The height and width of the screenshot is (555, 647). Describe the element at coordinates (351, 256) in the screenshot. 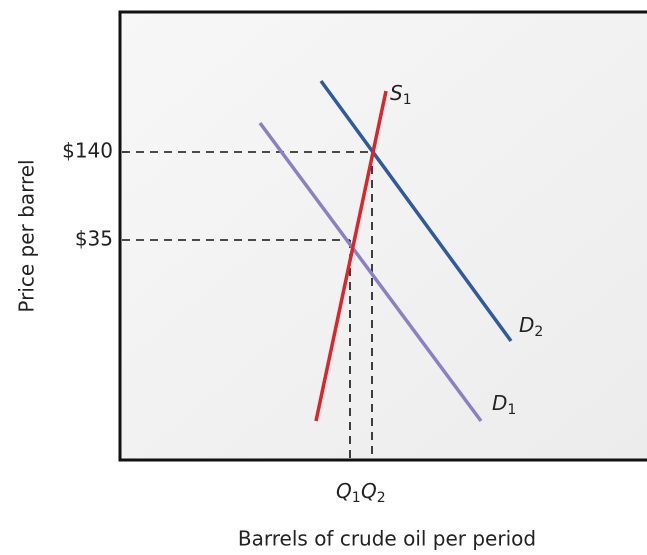

I see `supply-curve` at that location.